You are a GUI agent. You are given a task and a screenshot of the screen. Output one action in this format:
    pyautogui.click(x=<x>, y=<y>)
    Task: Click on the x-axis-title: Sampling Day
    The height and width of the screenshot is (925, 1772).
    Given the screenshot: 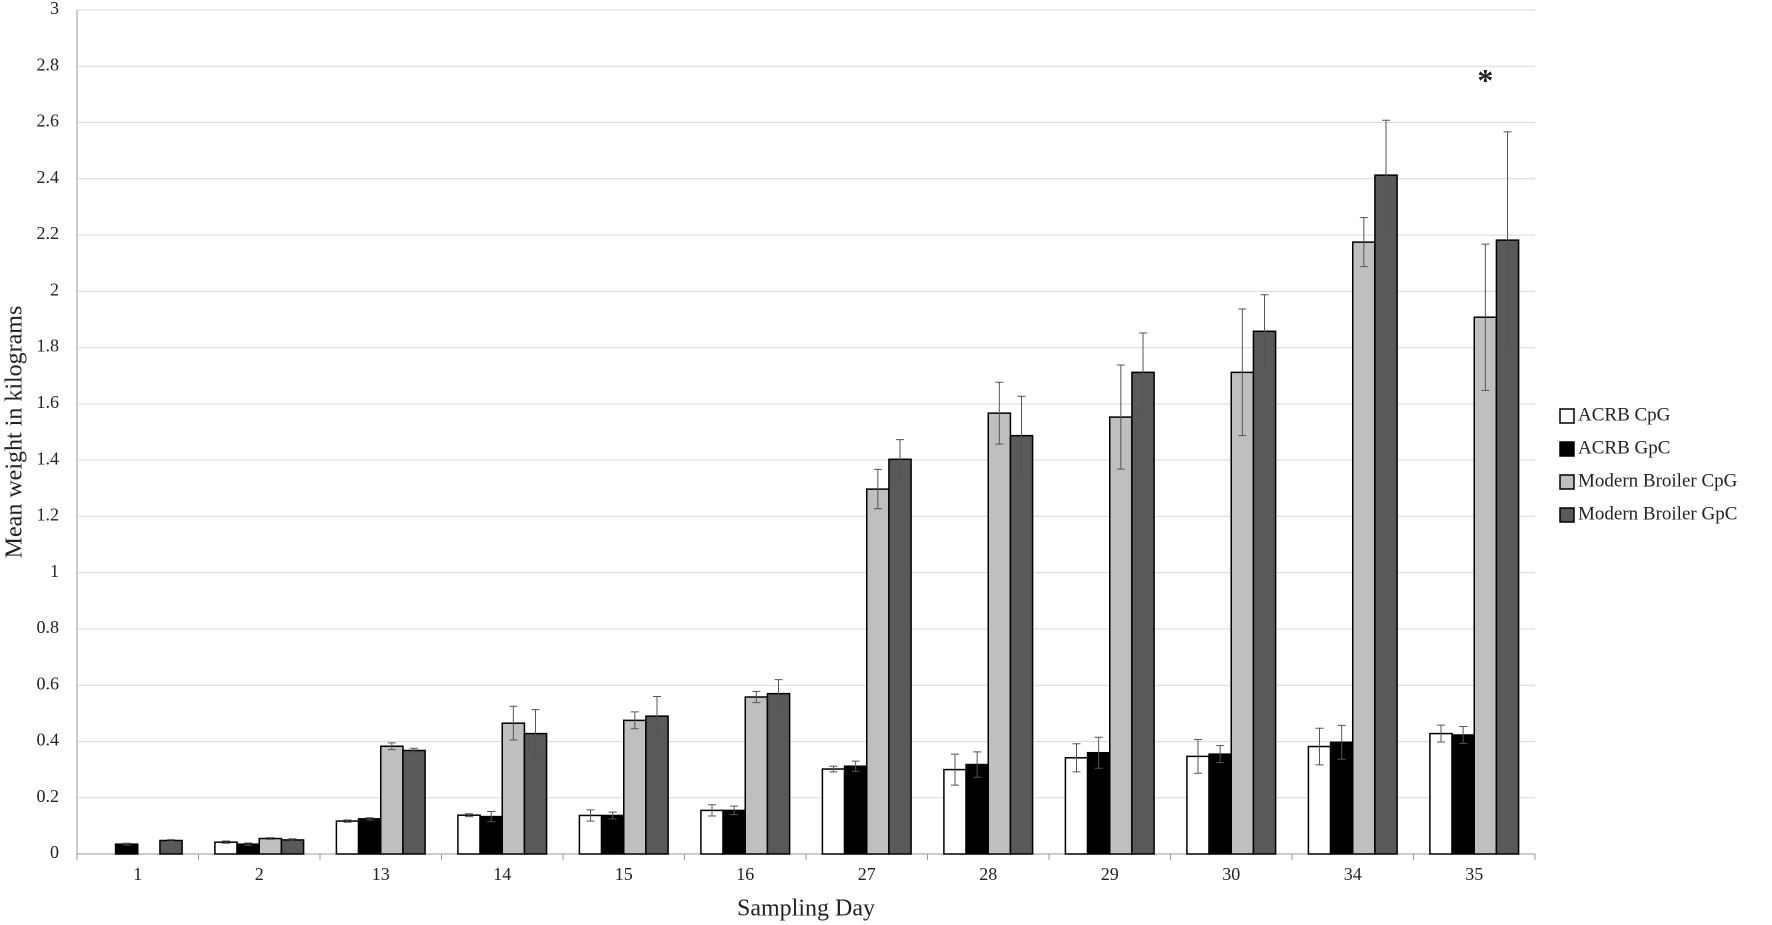 What is the action you would take?
    pyautogui.click(x=806, y=909)
    